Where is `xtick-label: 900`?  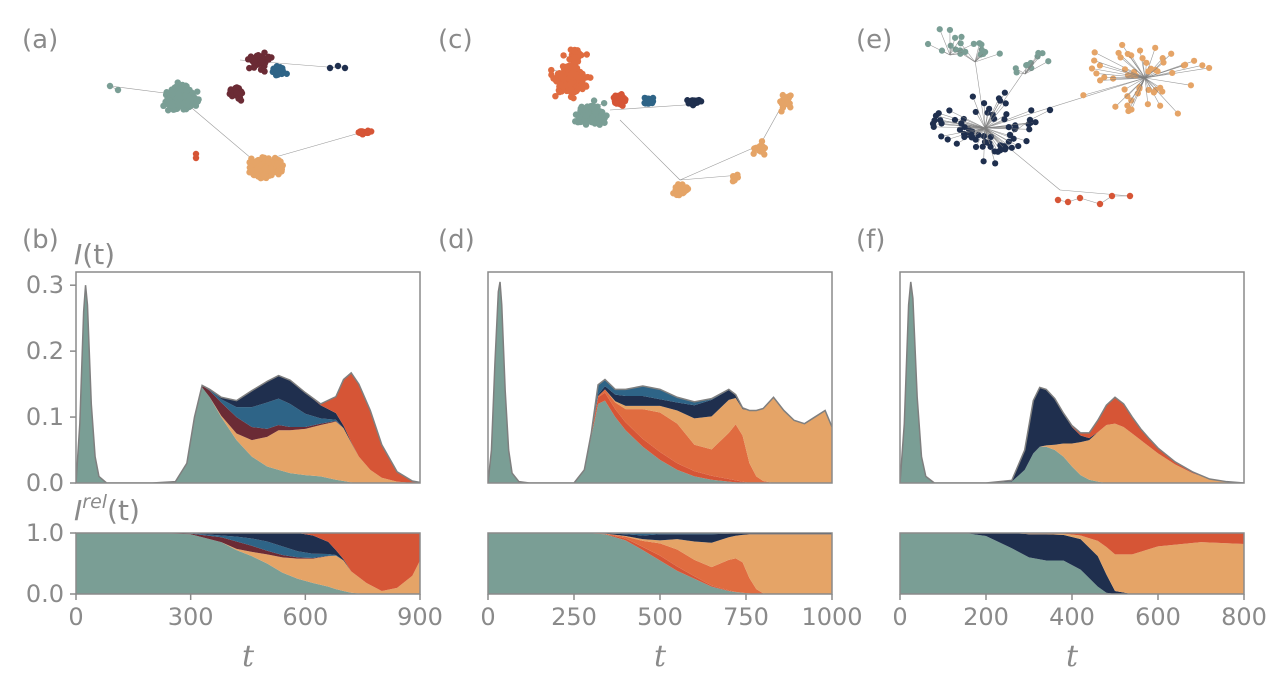
xtick-label: 900 is located at coordinates (420, 617).